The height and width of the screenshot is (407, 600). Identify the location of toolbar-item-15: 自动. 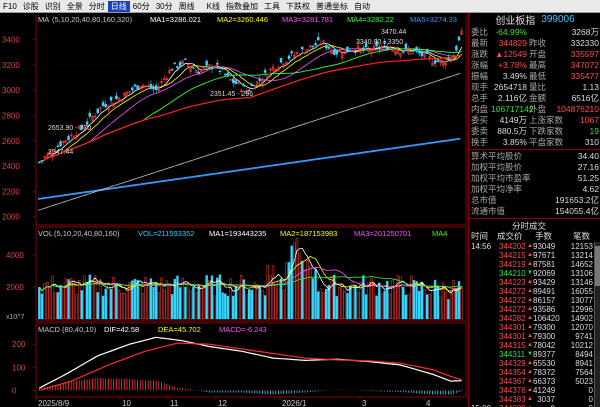
(361, 6).